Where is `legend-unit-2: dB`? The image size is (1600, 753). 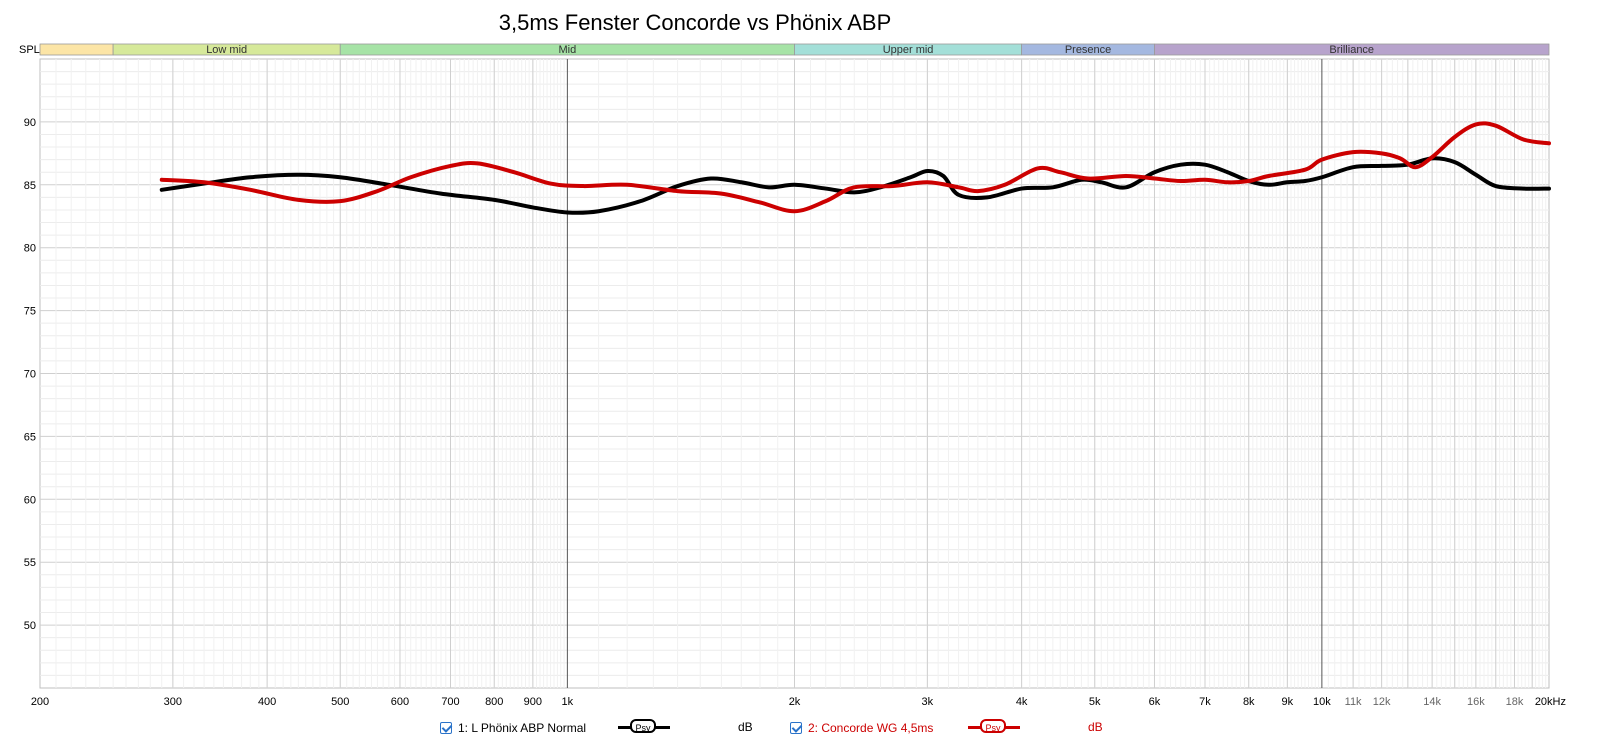
legend-unit-2: dB is located at coordinates (1095, 727).